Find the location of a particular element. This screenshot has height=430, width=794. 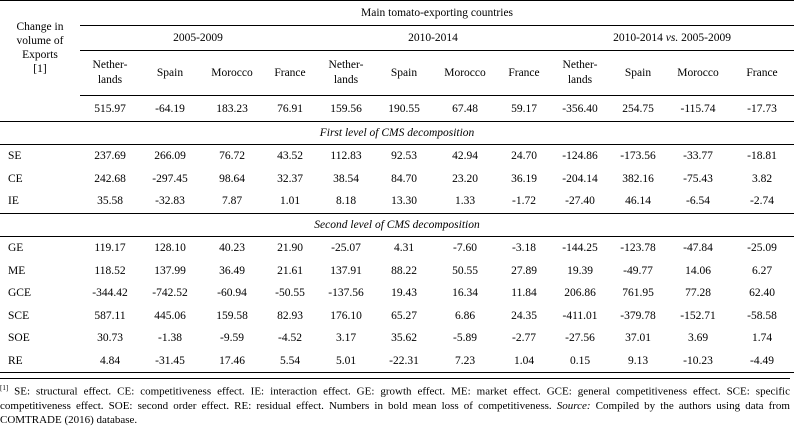

table-cell: 1.01 is located at coordinates (290, 201).